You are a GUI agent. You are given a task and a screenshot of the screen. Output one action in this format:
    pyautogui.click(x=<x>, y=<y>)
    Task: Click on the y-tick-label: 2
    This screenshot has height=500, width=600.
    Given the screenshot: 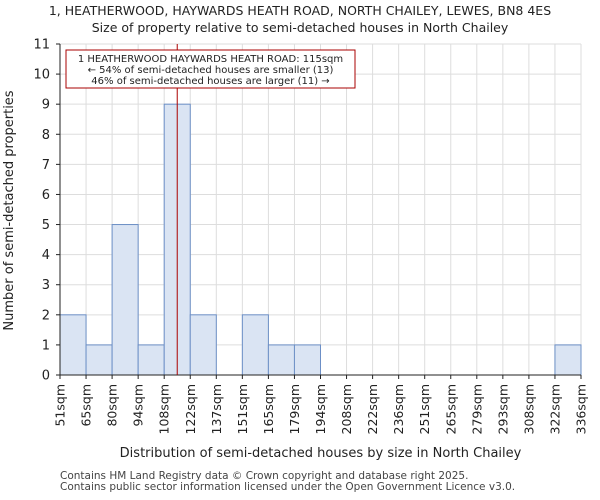 What is the action you would take?
    pyautogui.click(x=46, y=315)
    